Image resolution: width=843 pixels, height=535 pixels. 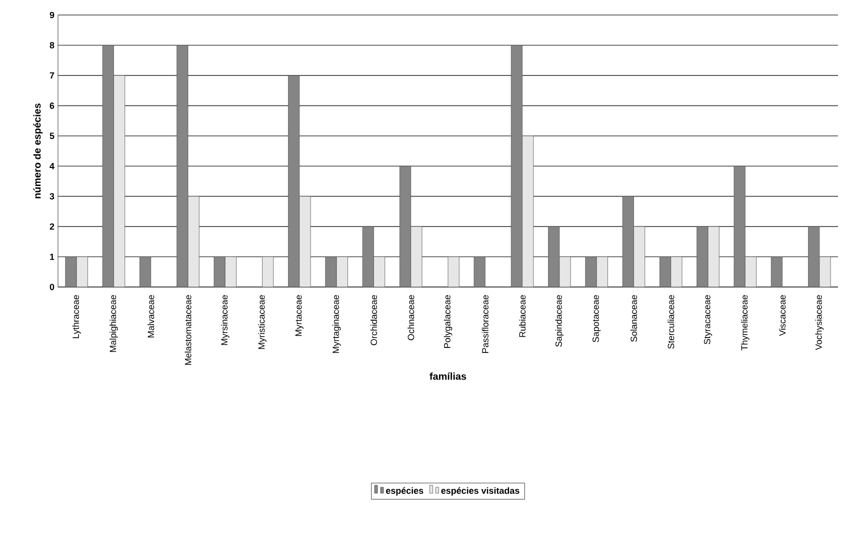 What do you see at coordinates (151, 316) in the screenshot?
I see `x-tick-label: Malvaceae` at bounding box center [151, 316].